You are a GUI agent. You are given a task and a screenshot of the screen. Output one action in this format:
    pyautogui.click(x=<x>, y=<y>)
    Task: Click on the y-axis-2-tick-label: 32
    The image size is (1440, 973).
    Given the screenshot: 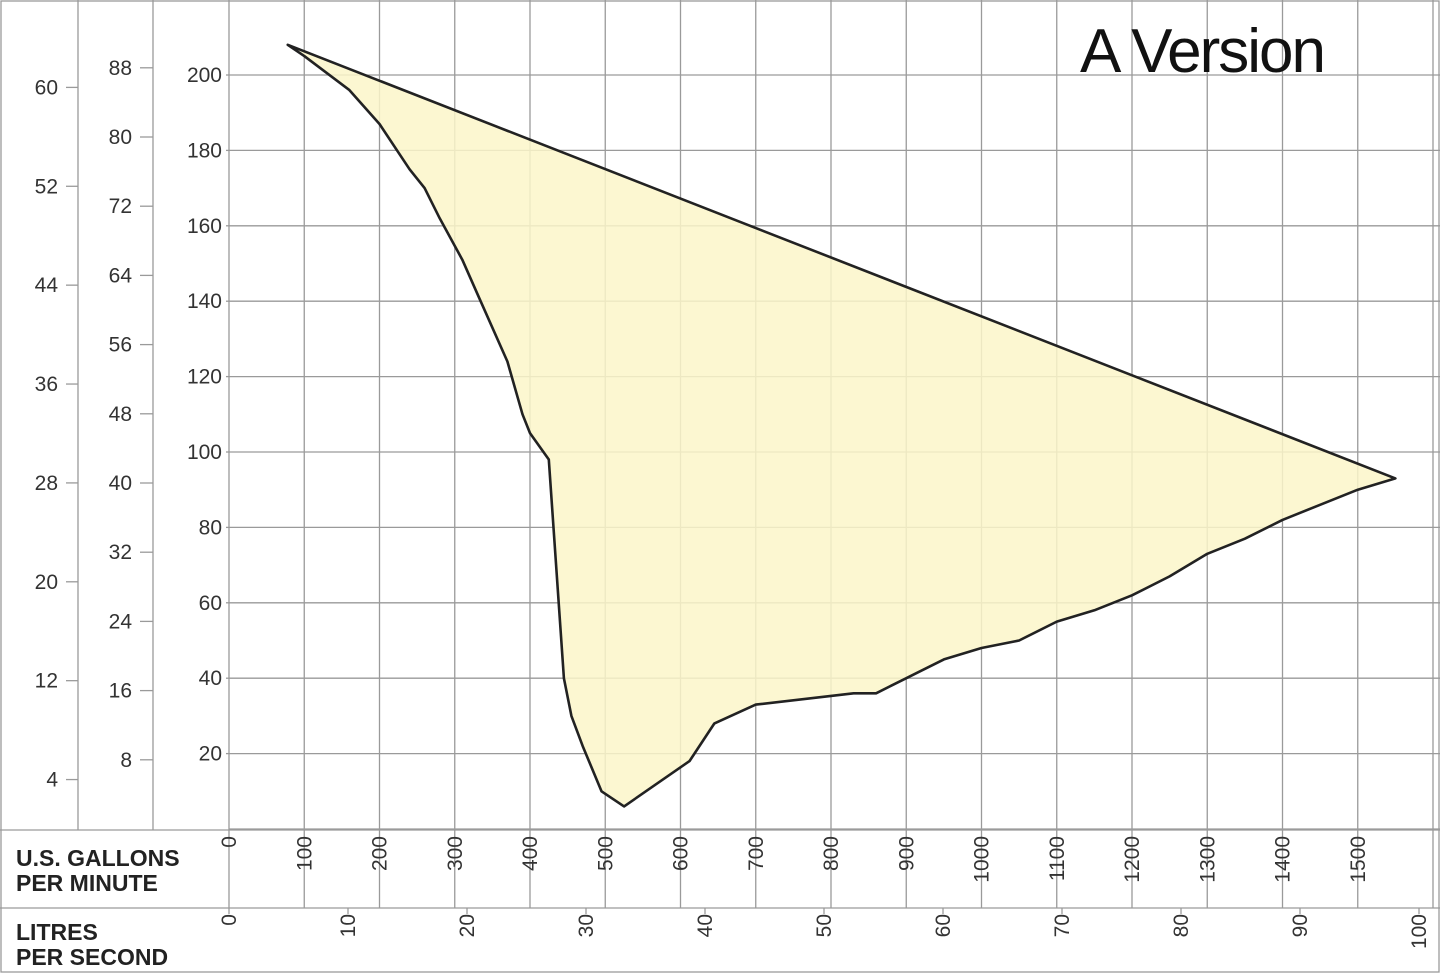 What is the action you would take?
    pyautogui.click(x=120, y=552)
    